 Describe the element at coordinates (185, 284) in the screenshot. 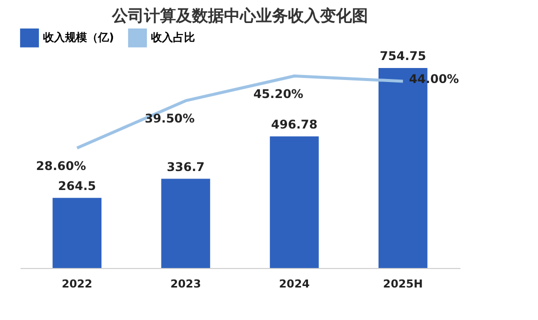

I see `x-tick-label: 2023` at that location.